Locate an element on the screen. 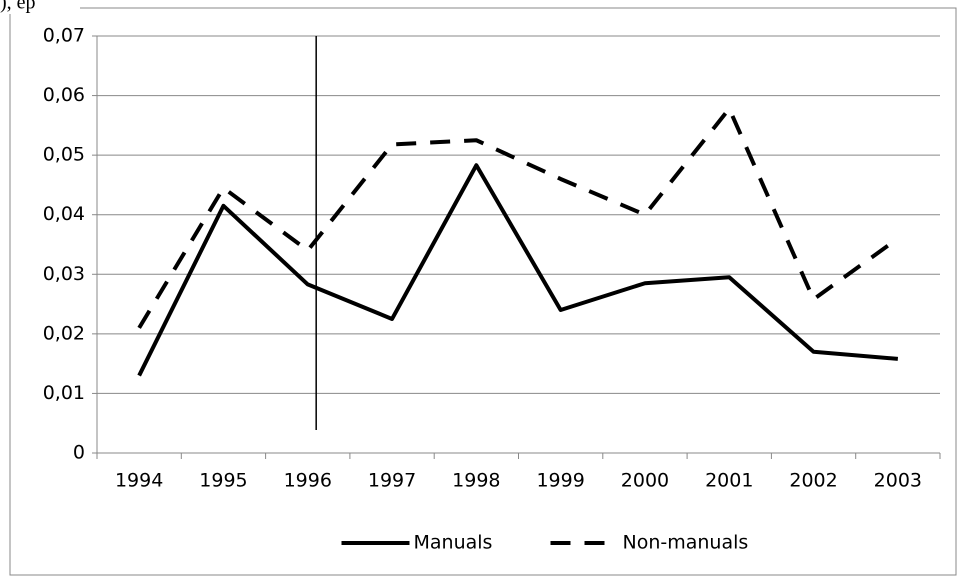 The height and width of the screenshot is (576, 957). x-tick-label: 2002 is located at coordinates (813, 481).